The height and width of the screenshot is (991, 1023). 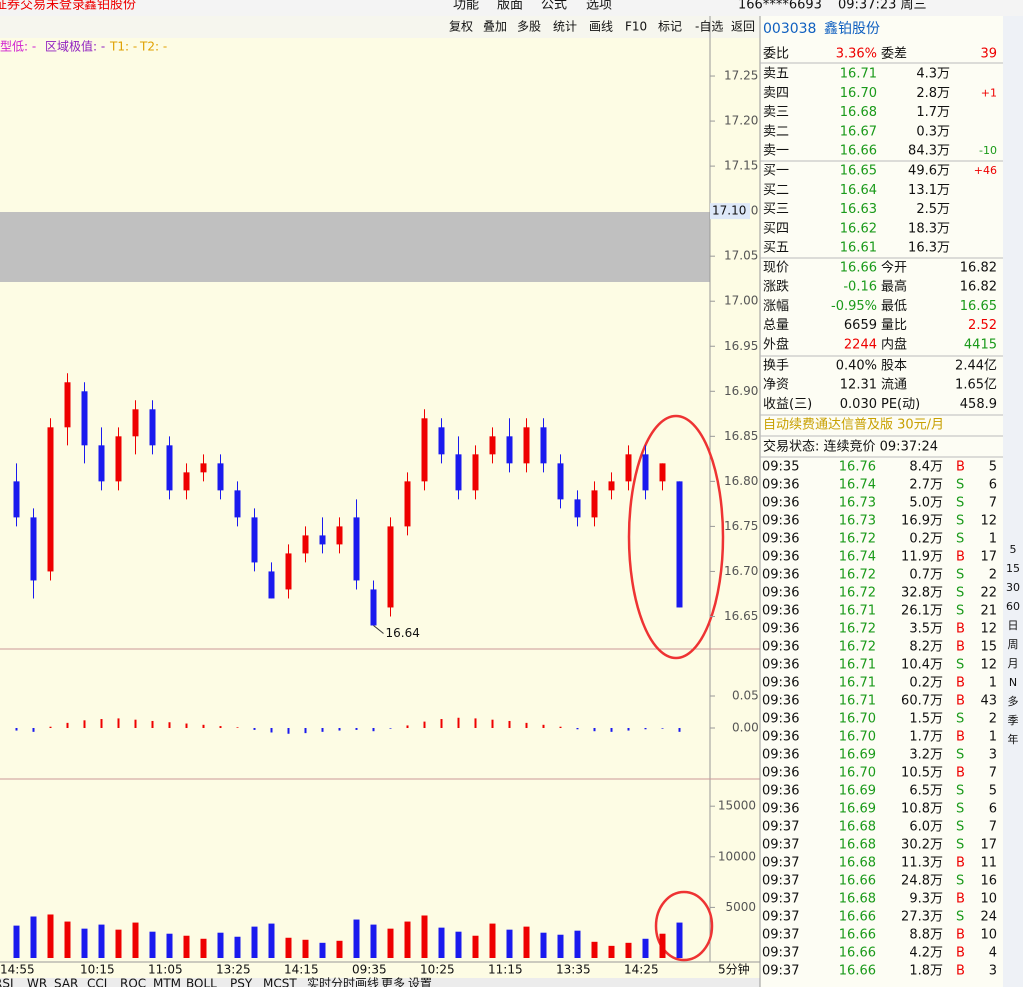 I want to click on trade-count: 12, so click(x=988, y=521).